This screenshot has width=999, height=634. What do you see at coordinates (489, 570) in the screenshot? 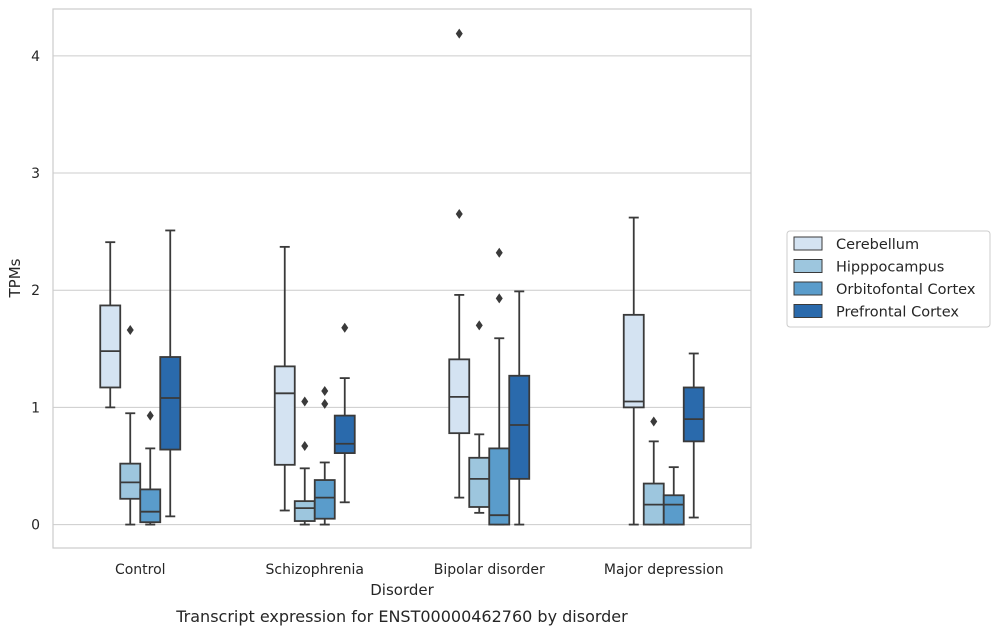
I see `x-tick-label: Bipolar disorder` at bounding box center [489, 570].